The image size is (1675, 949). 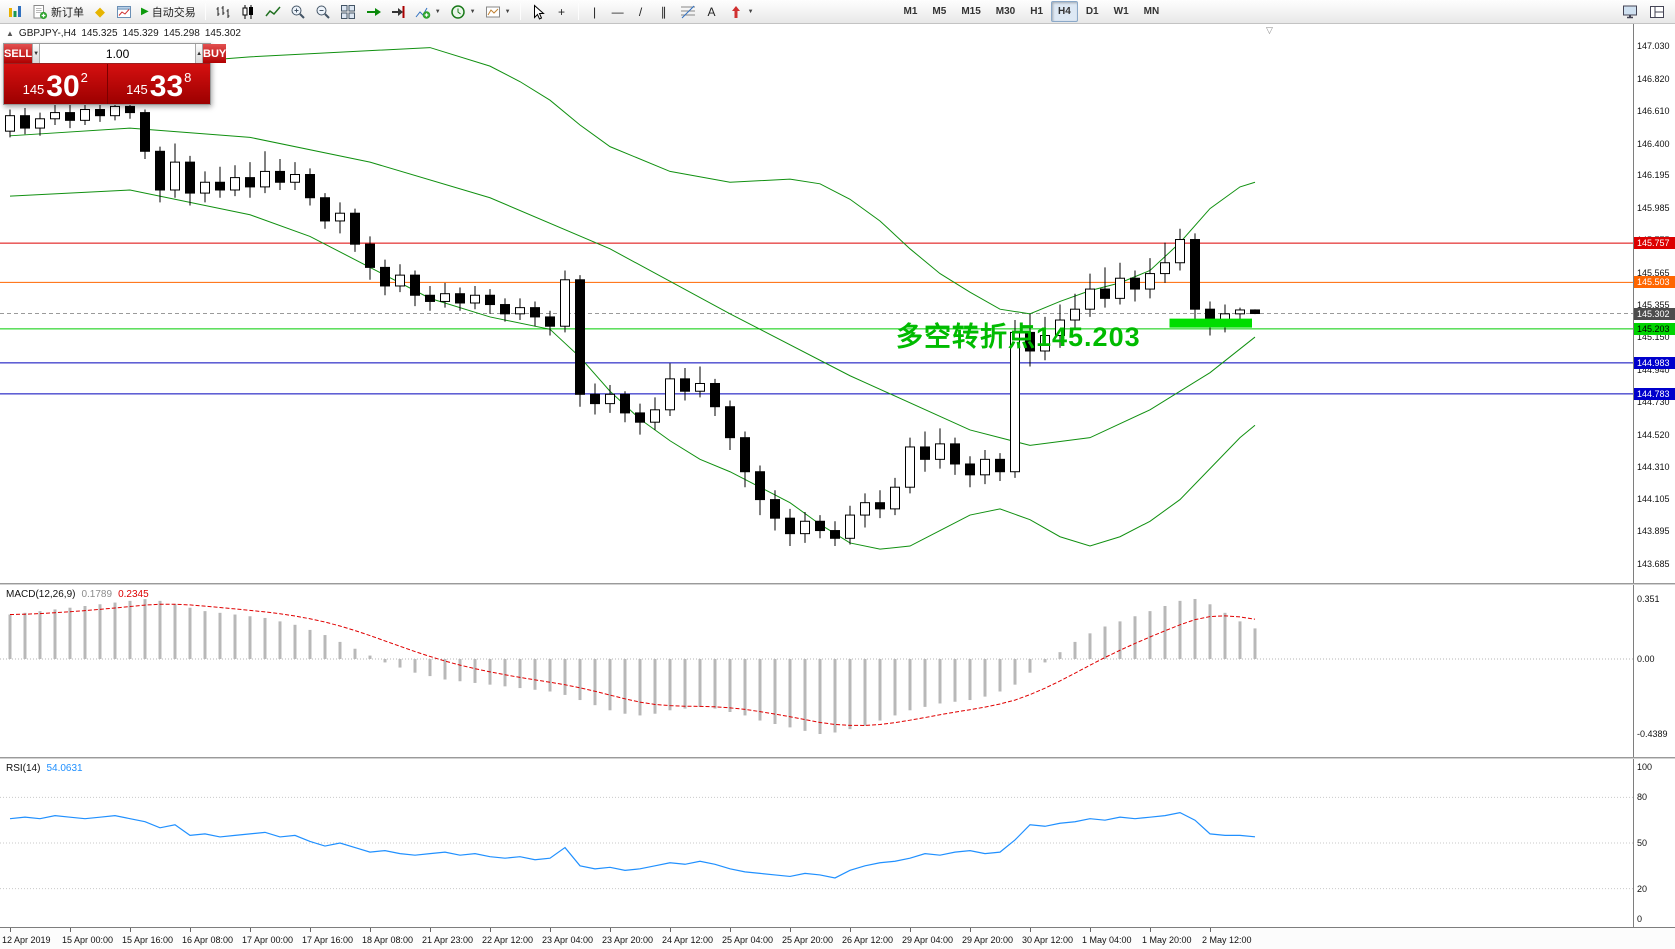 I want to click on buy-price-panel: 145 33 8, so click(x=158, y=84).